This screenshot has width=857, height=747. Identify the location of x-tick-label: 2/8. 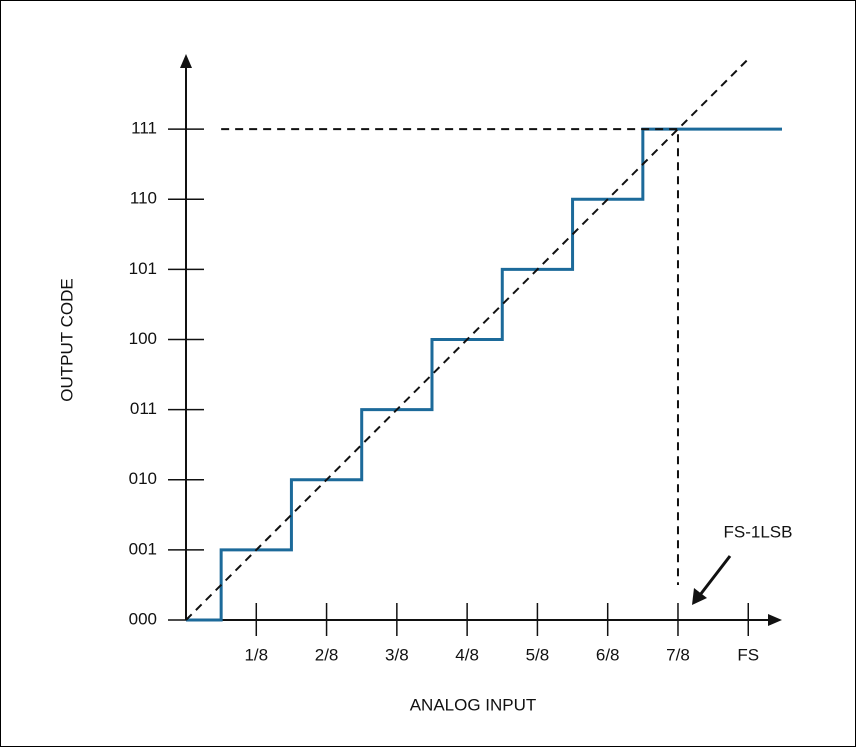
(327, 654).